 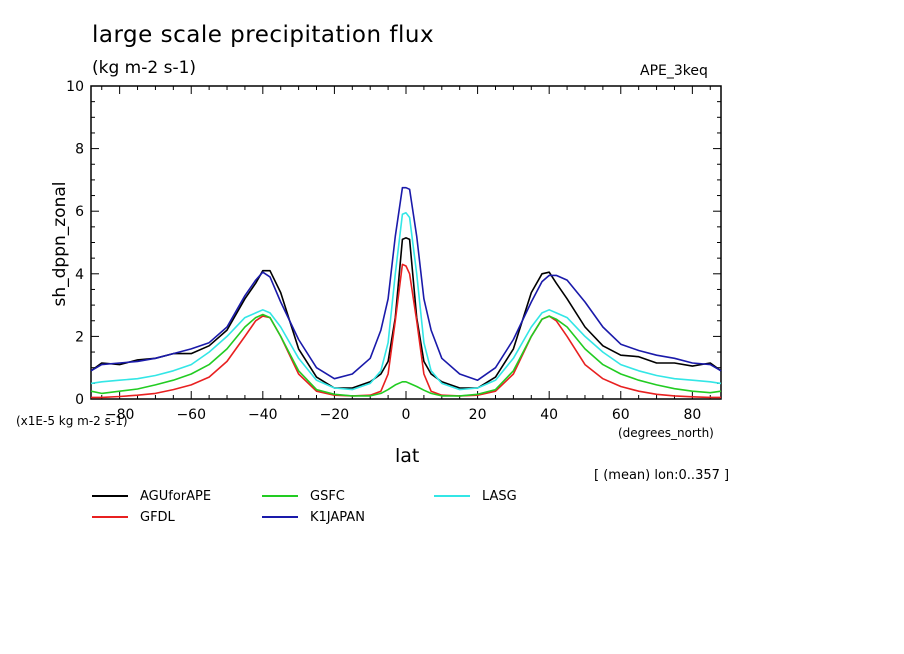 What do you see at coordinates (674, 71) in the screenshot?
I see `run-tag: APE_3keq` at bounding box center [674, 71].